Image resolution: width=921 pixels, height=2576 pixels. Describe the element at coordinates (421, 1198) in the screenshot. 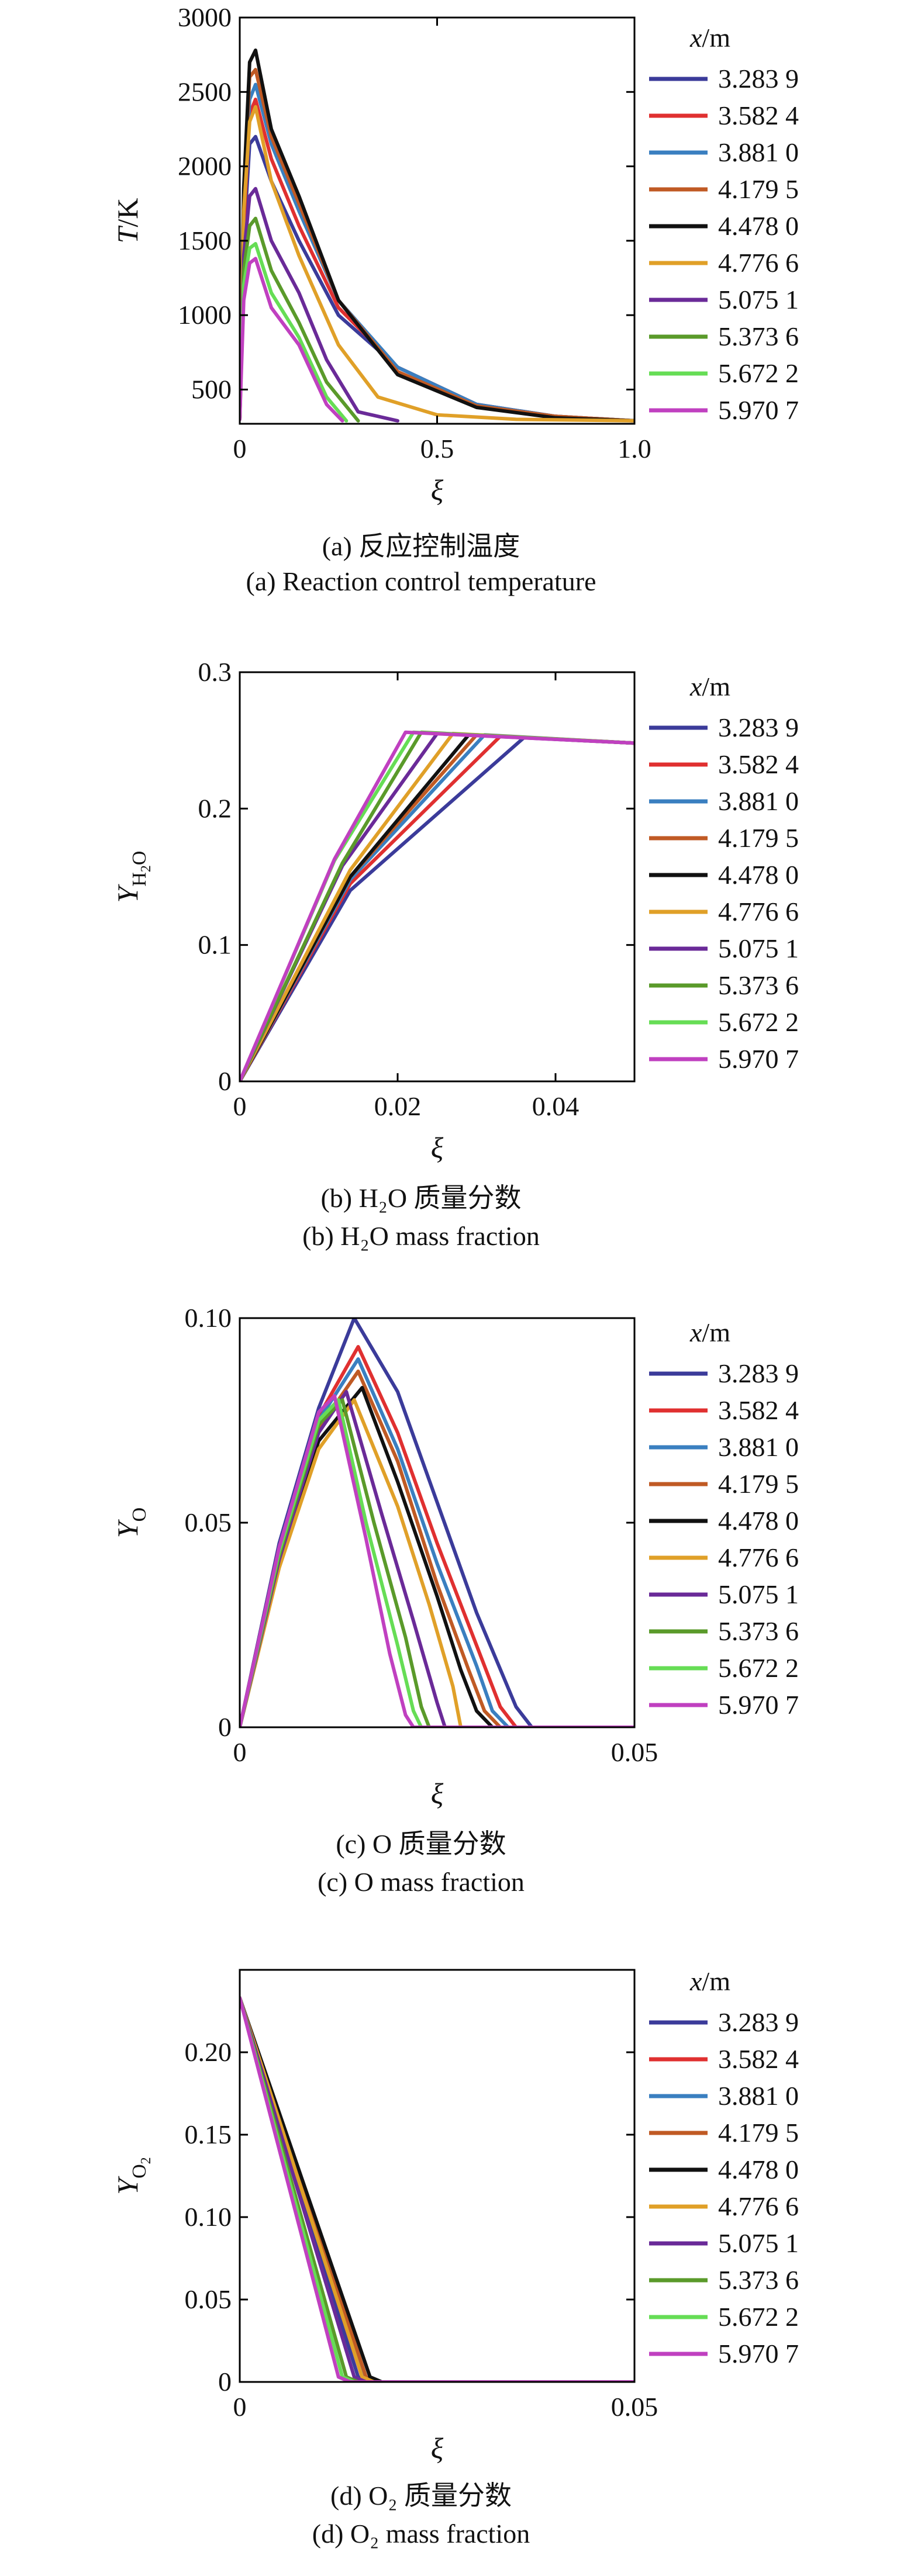

I see `caption-cn: (b) H₂O 质量分数` at that location.